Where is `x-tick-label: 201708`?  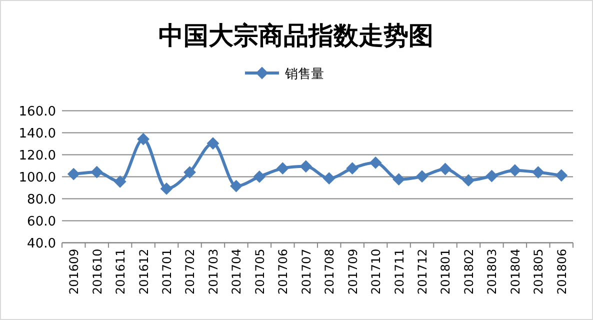 x-tick-label: 201708 is located at coordinates (329, 271).